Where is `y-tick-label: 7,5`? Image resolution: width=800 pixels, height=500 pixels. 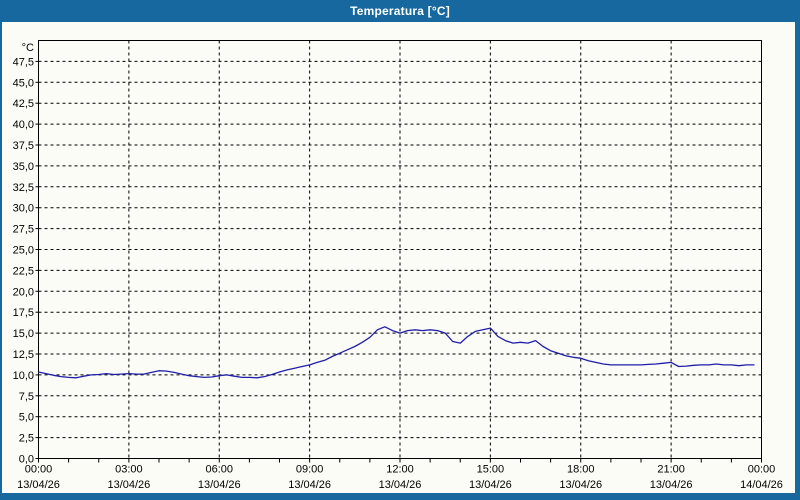 y-tick-label: 7,5 is located at coordinates (26, 397).